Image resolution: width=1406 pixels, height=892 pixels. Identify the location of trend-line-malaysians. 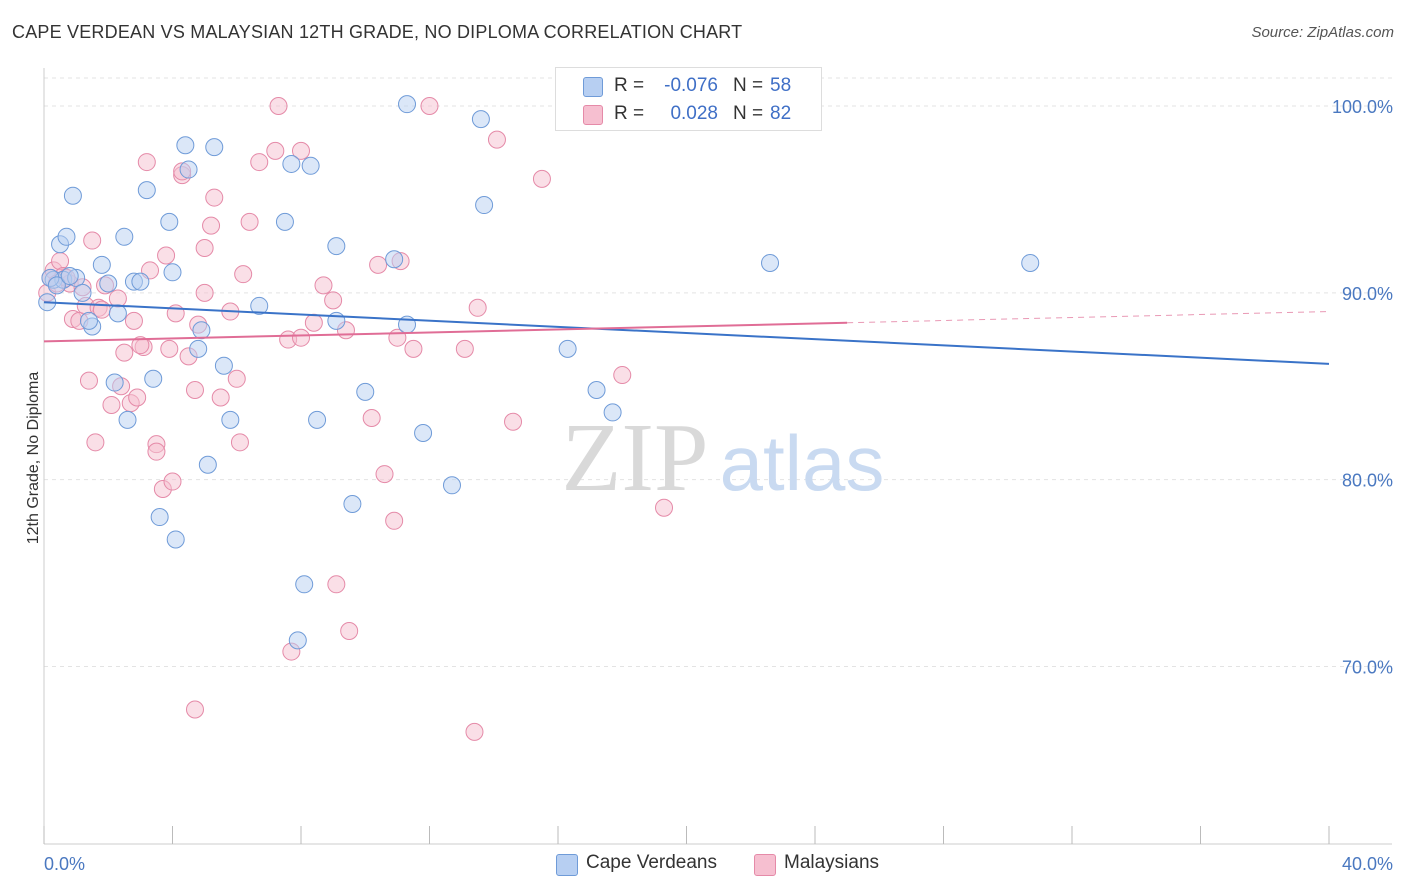
(445, 332).